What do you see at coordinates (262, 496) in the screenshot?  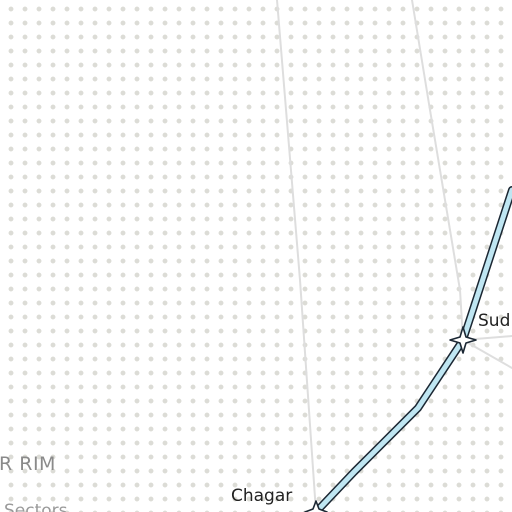 I see `system-label-chagar: Chagar` at bounding box center [262, 496].